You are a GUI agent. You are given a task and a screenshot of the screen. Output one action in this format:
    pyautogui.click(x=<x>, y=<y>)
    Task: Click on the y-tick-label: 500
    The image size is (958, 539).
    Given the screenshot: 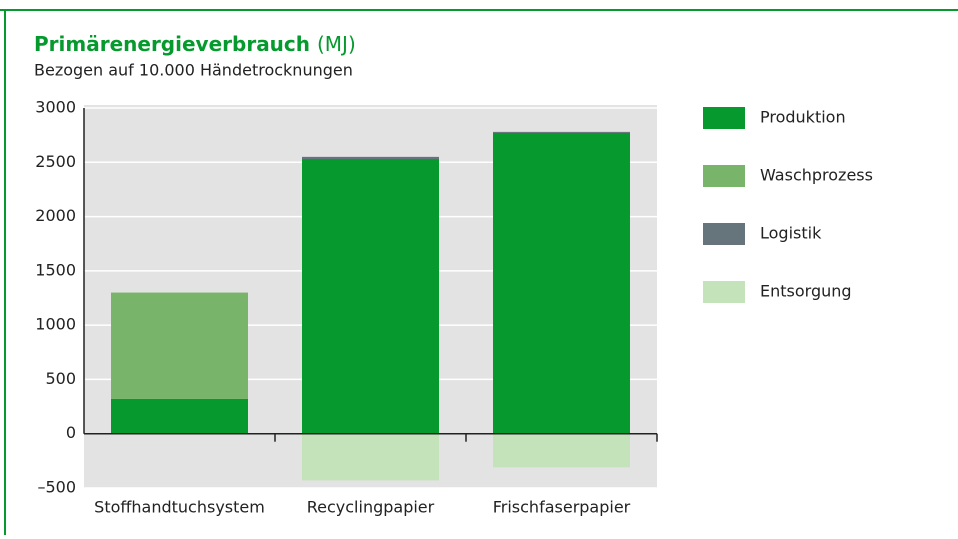 What is the action you would take?
    pyautogui.click(x=60, y=378)
    